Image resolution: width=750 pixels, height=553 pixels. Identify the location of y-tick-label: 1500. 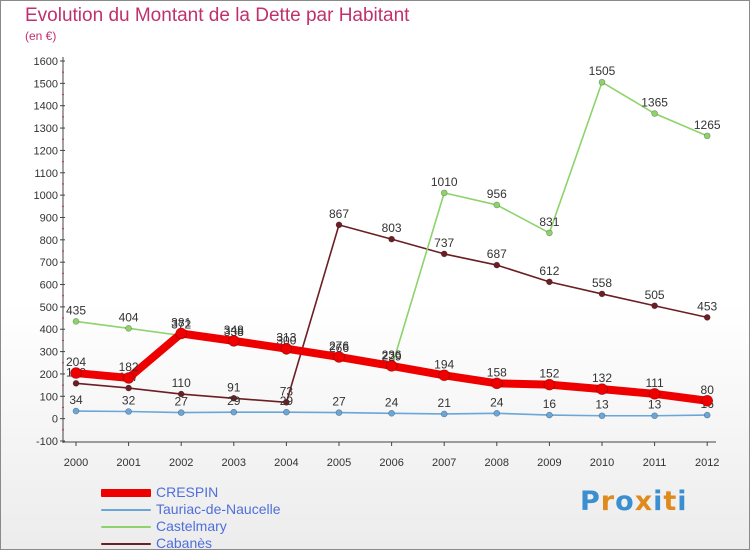
(46, 84).